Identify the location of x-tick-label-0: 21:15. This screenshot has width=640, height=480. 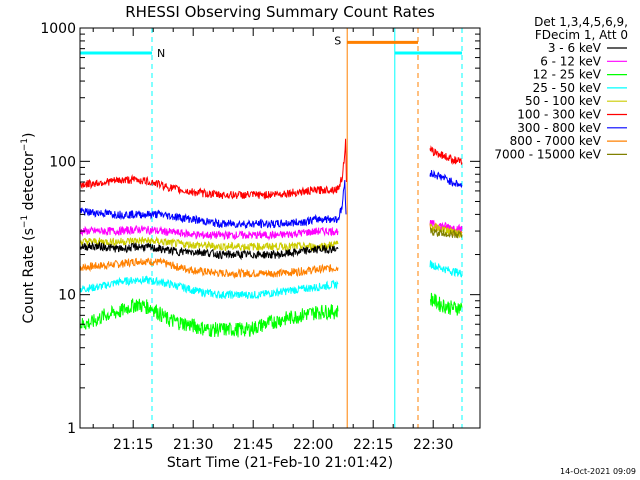
(133, 445).